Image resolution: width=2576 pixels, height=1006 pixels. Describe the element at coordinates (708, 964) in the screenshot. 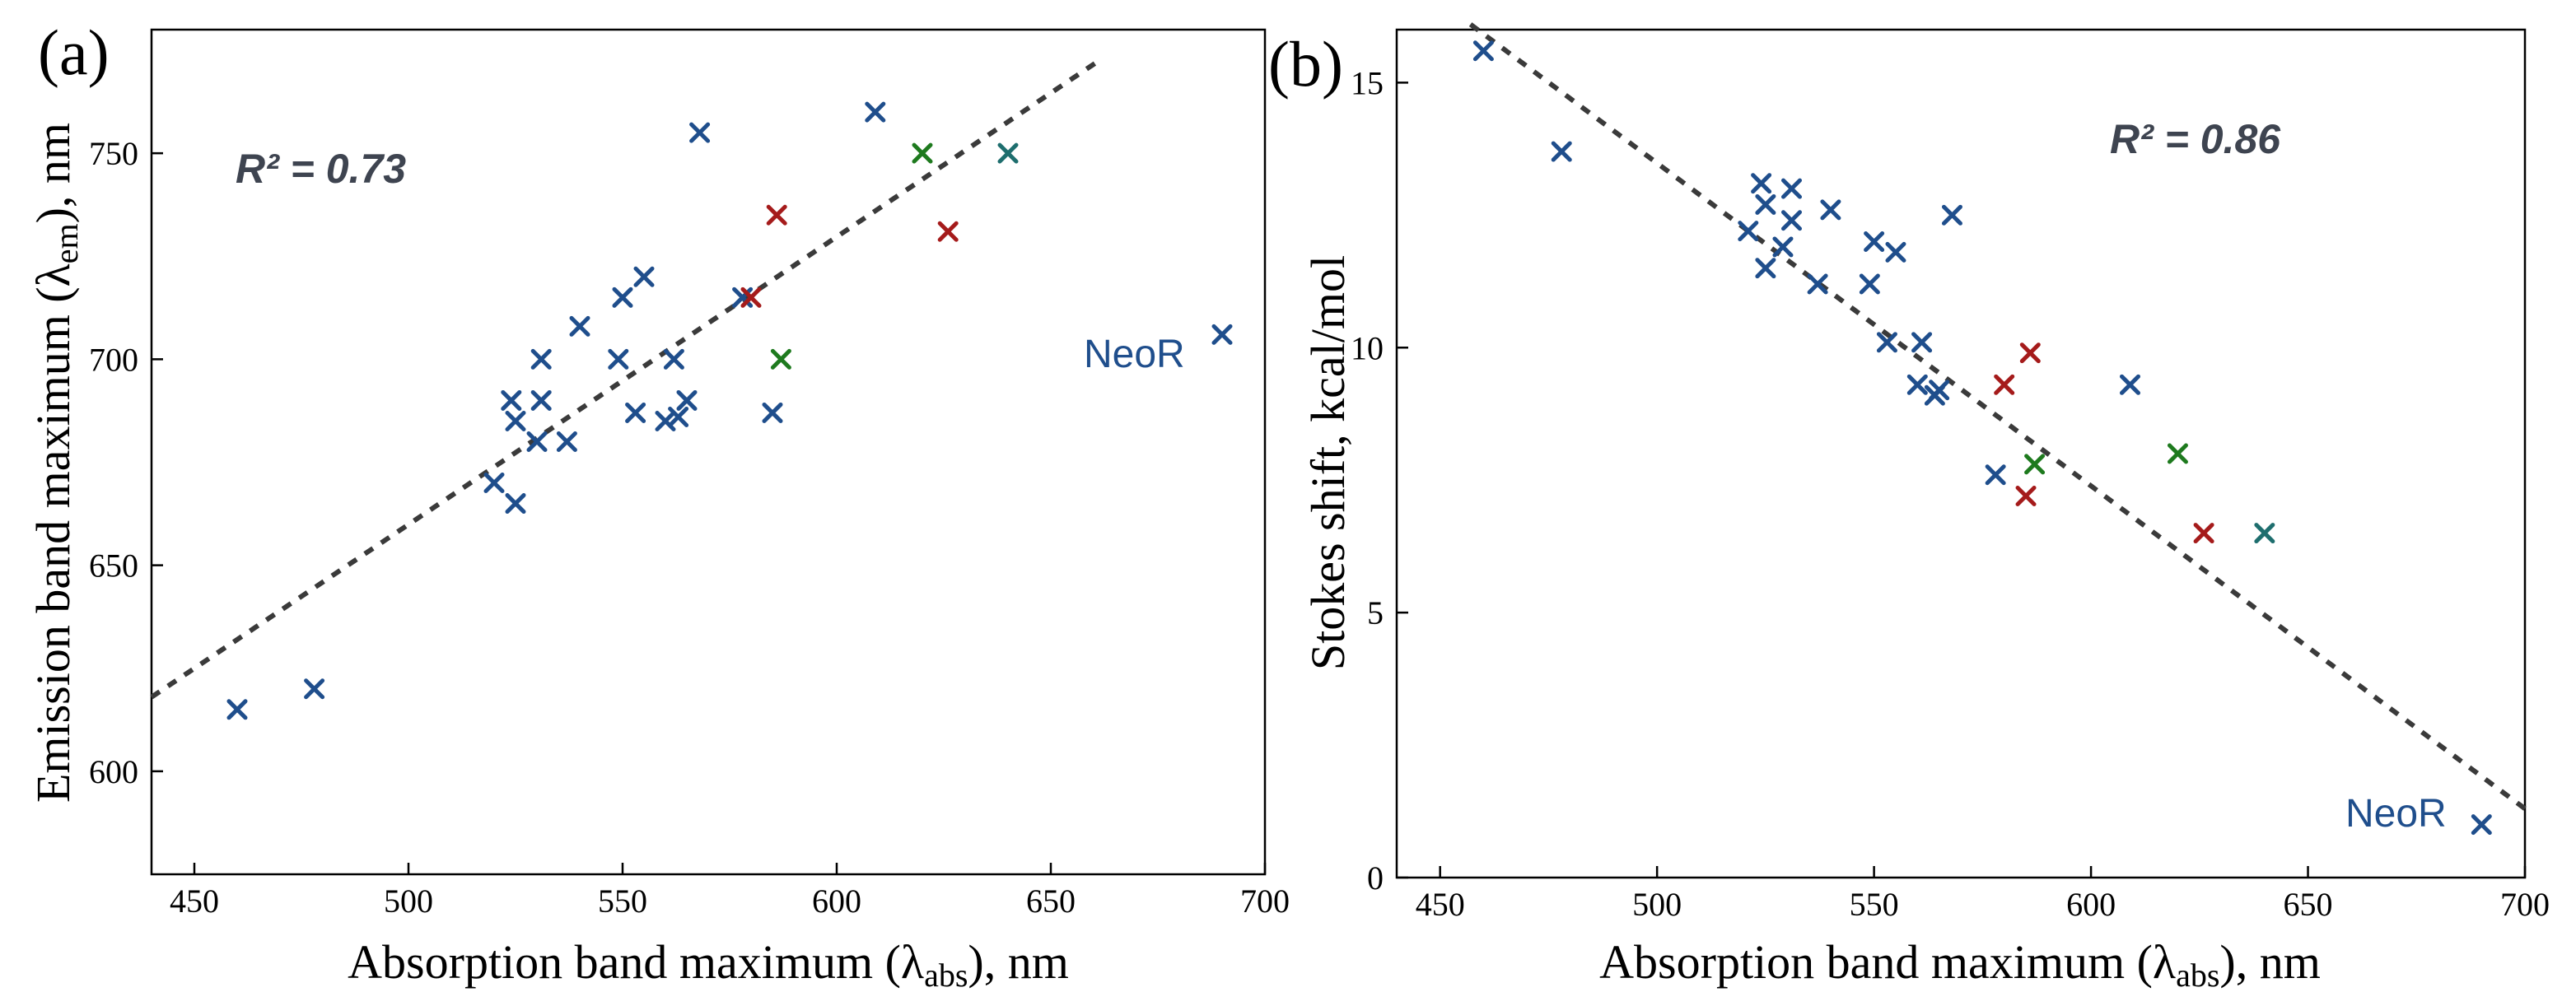

I see `panel-a-x-axis-label: Absorption band maximum (λabs), nm` at that location.